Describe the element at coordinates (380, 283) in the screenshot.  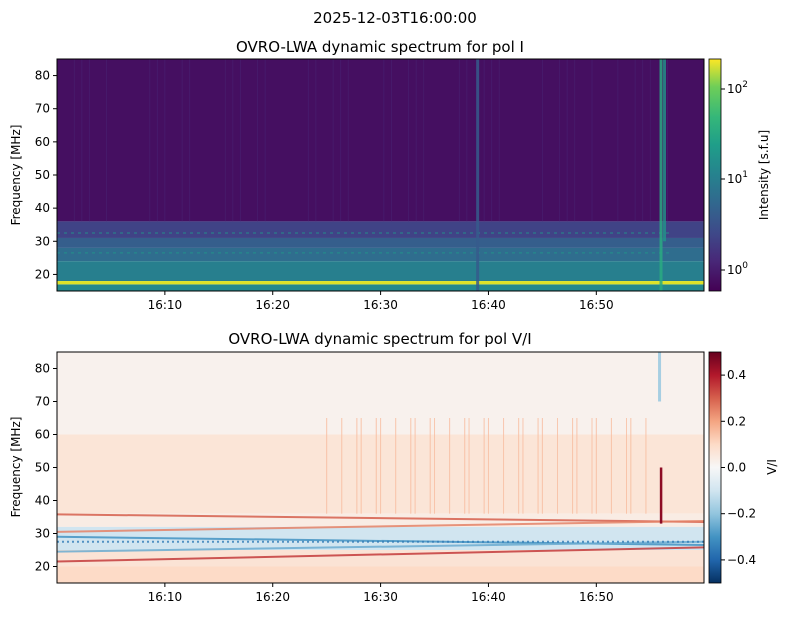
I see `bright-band` at that location.